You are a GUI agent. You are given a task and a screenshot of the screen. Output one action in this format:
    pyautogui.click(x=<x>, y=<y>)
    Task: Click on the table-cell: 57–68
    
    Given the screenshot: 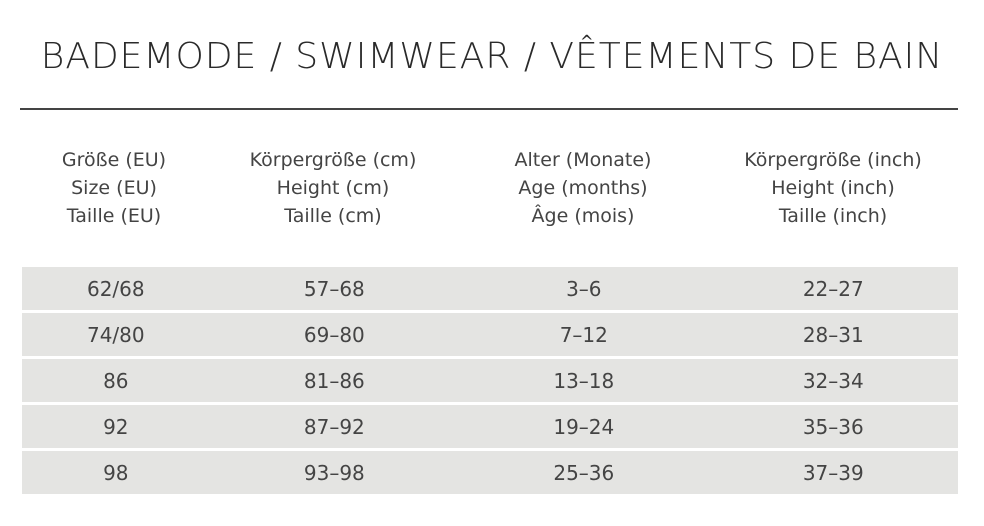 What is the action you would take?
    pyautogui.click(x=334, y=288)
    